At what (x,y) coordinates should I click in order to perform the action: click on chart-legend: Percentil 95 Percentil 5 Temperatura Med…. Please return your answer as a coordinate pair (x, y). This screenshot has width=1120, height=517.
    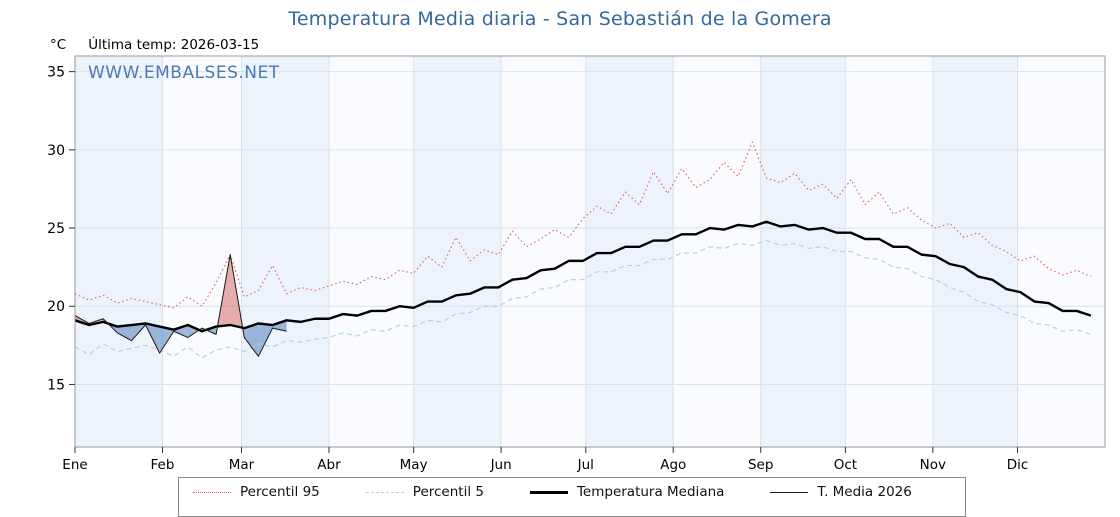
    Looking at the image, I should click on (572, 497).